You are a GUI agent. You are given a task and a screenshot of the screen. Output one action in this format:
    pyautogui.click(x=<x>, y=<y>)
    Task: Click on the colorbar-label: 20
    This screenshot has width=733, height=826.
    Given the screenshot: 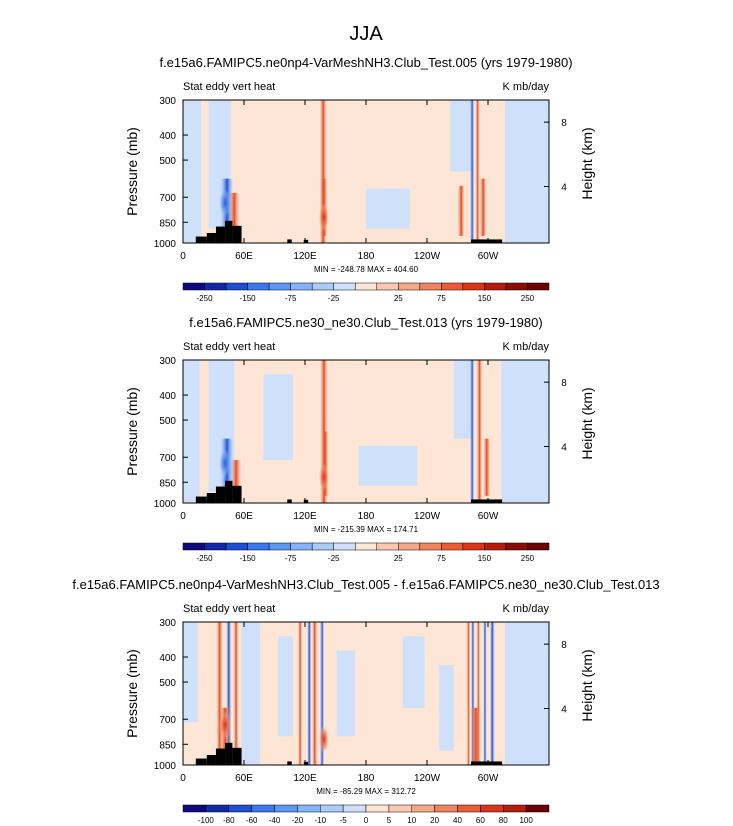 What is the action you would take?
    pyautogui.click(x=434, y=820)
    